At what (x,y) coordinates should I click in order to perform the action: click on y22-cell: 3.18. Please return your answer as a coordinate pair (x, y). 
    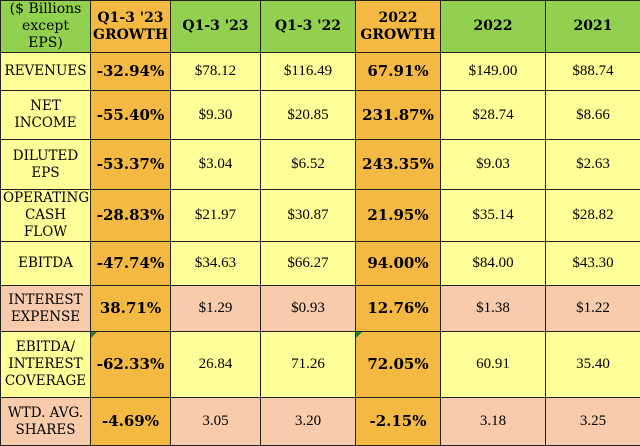
    Looking at the image, I should click on (493, 422).